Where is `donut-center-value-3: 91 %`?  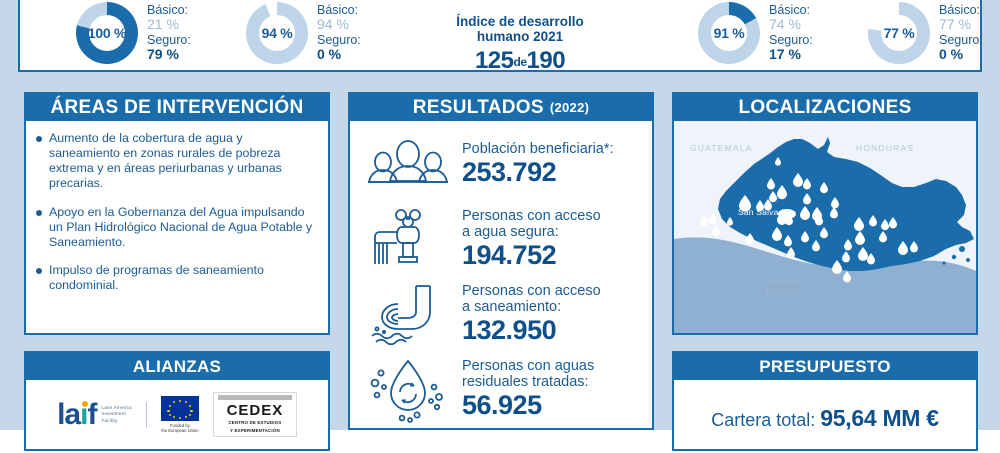 donut-center-value-3: 91 % is located at coordinates (729, 33).